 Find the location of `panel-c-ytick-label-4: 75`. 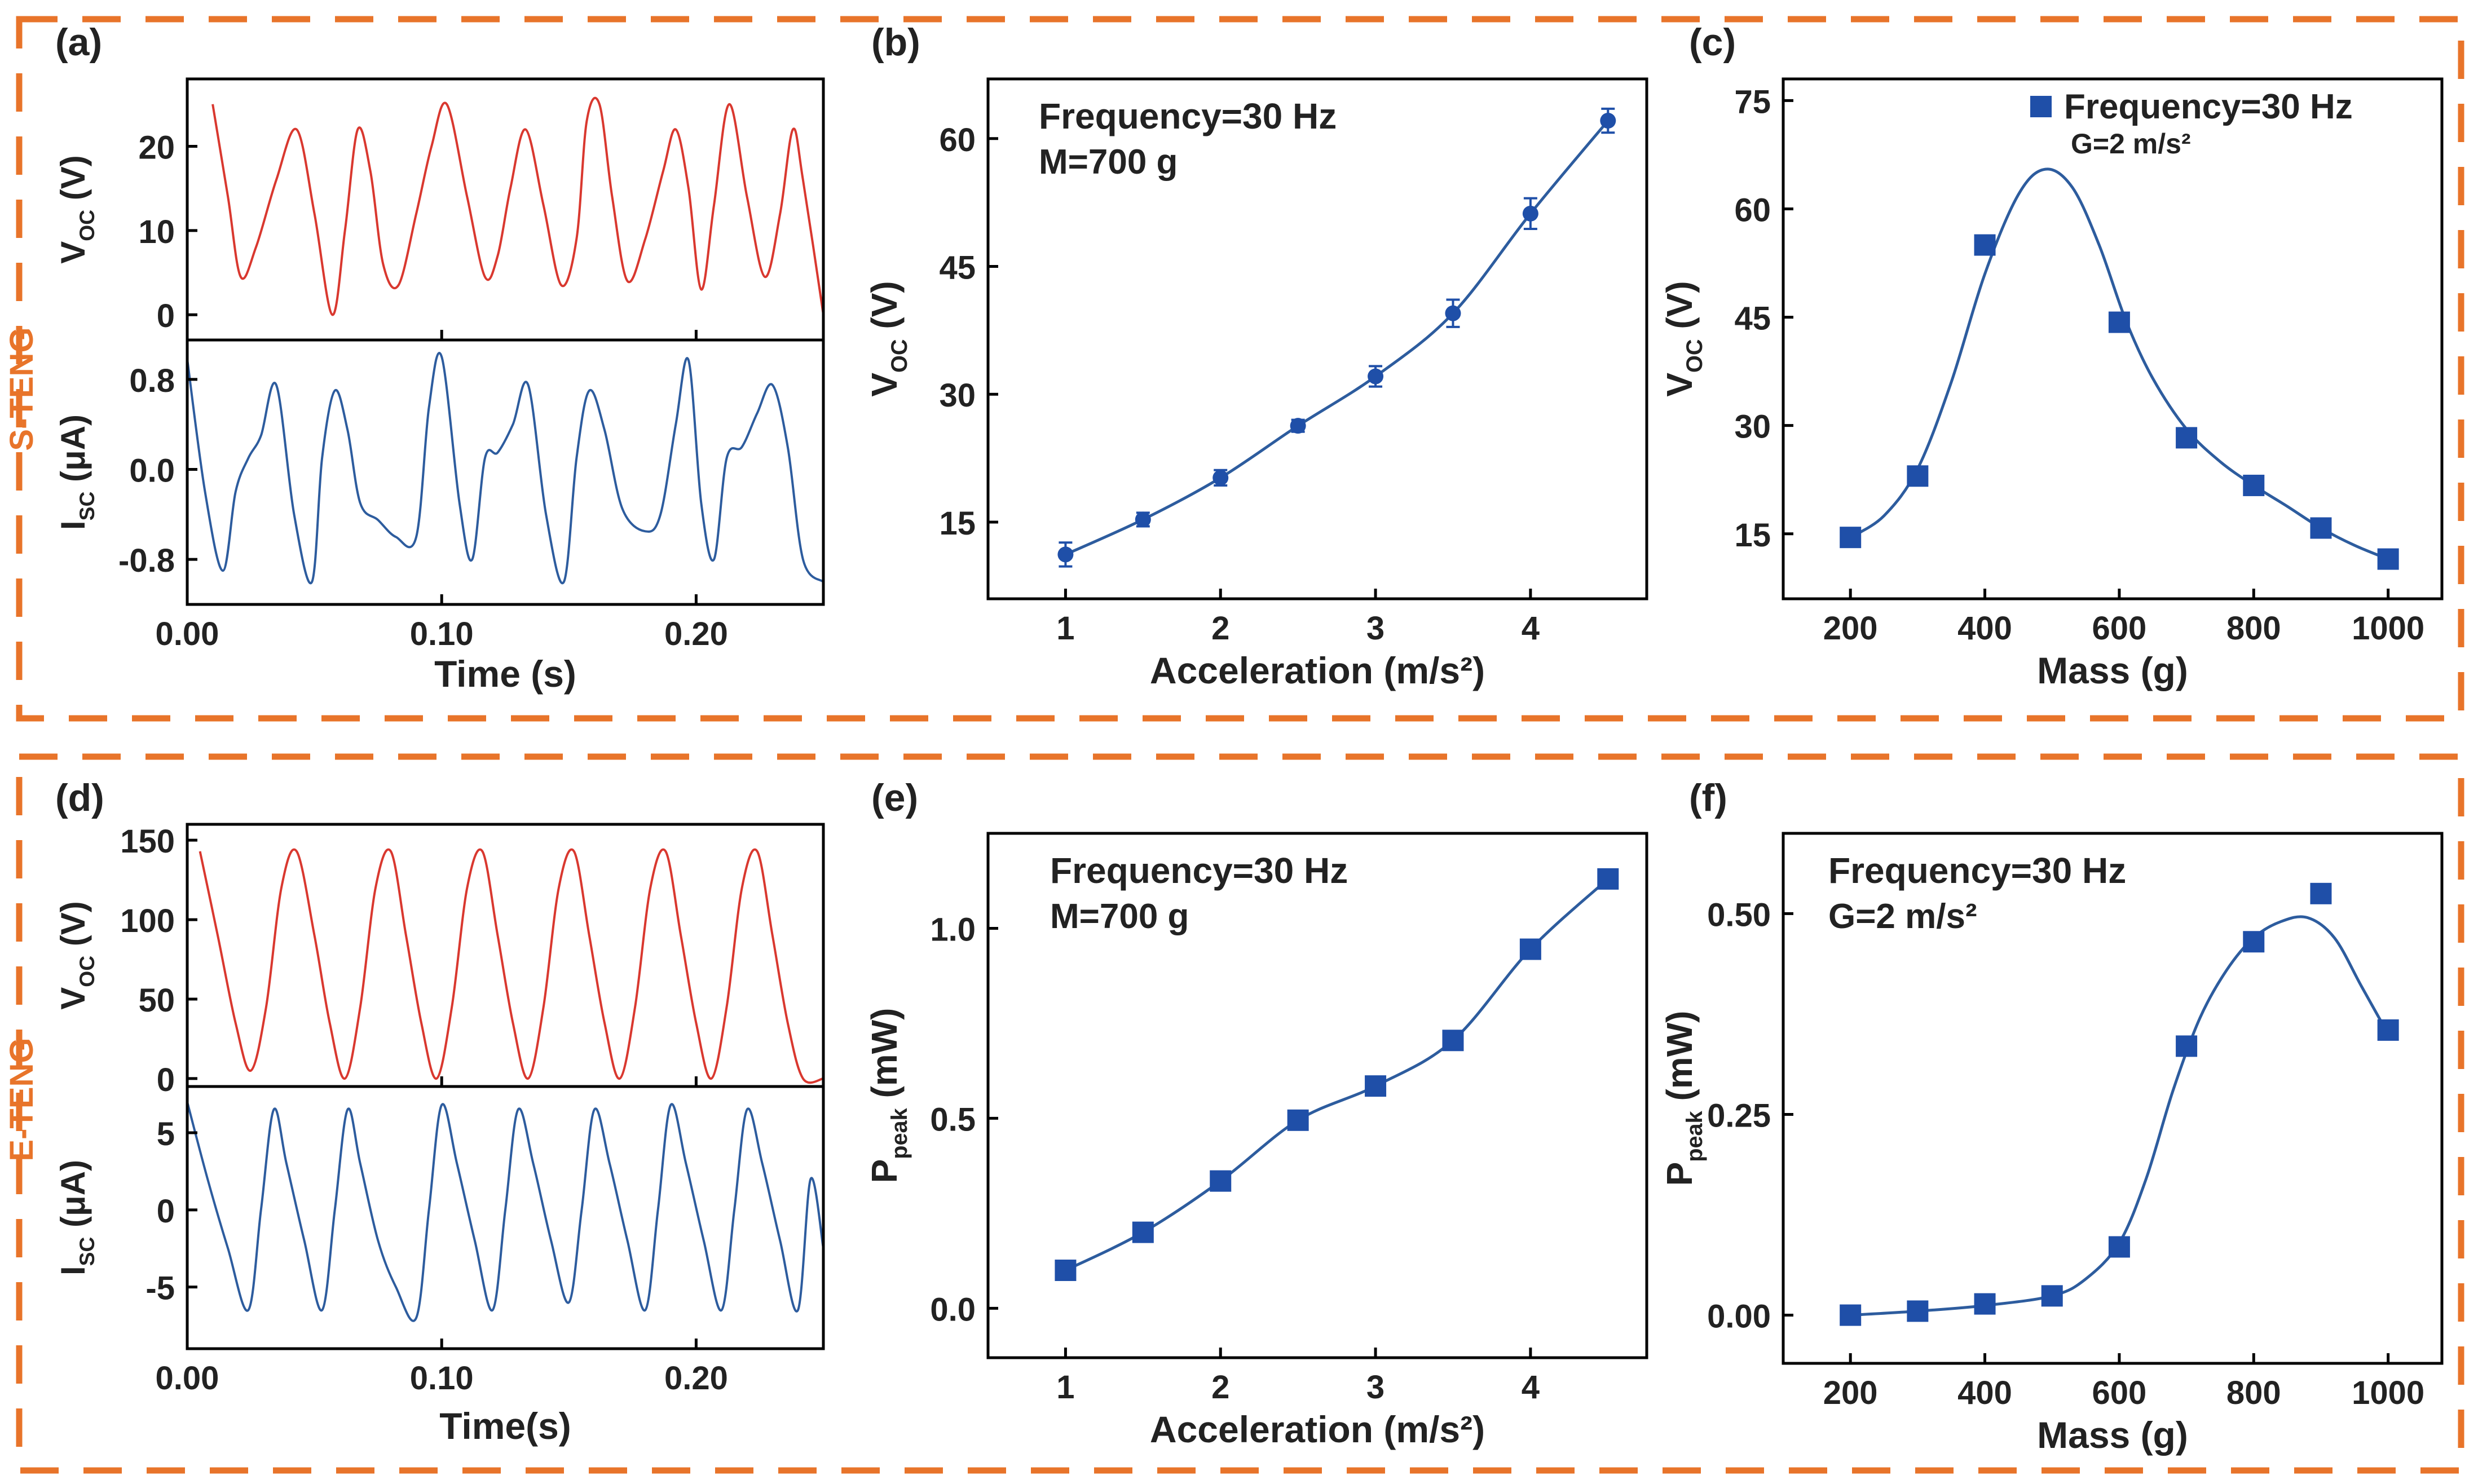

panel-c-ytick-label-4: 75 is located at coordinates (1752, 101).